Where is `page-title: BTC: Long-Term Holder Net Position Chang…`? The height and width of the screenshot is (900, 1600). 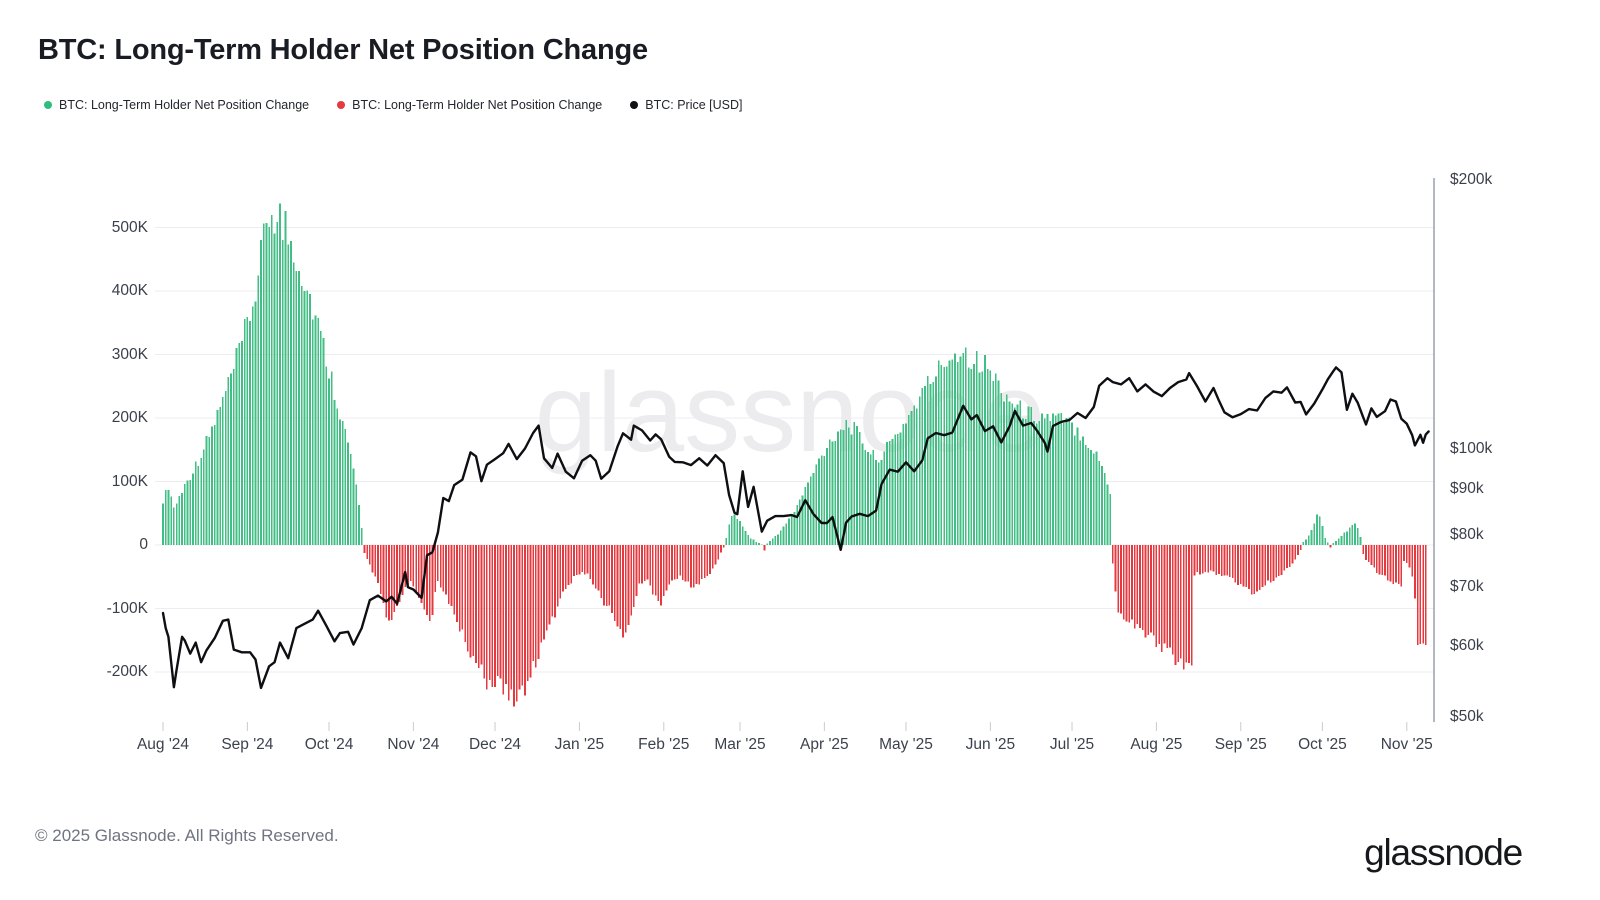
page-title: BTC: Long-Term Holder Net Position Chang… is located at coordinates (343, 50).